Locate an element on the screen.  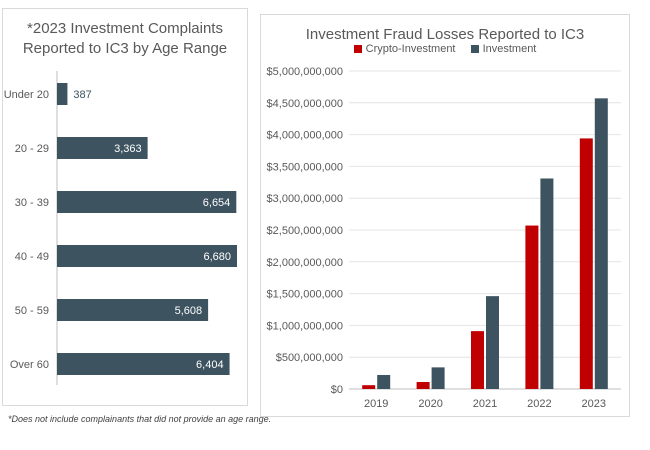
losses-ytick-8: $4,000,000,000 is located at coordinates (305, 136).